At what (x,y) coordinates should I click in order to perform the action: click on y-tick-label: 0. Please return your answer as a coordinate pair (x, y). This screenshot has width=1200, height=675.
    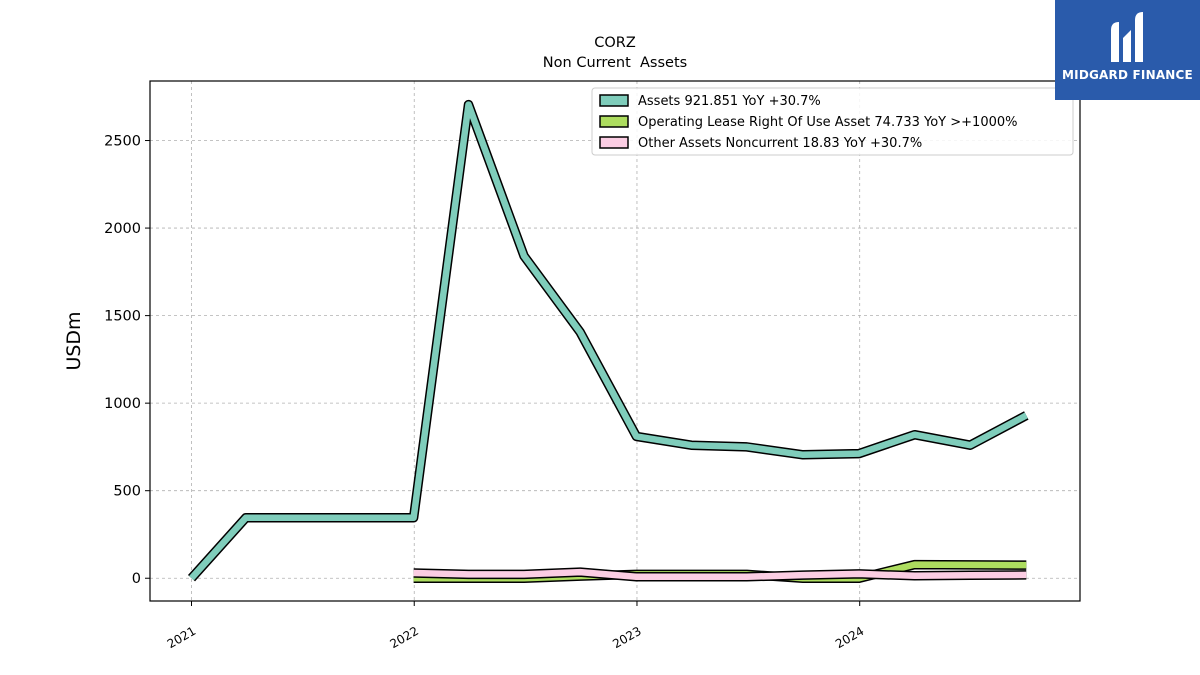
    Looking at the image, I should click on (136, 579).